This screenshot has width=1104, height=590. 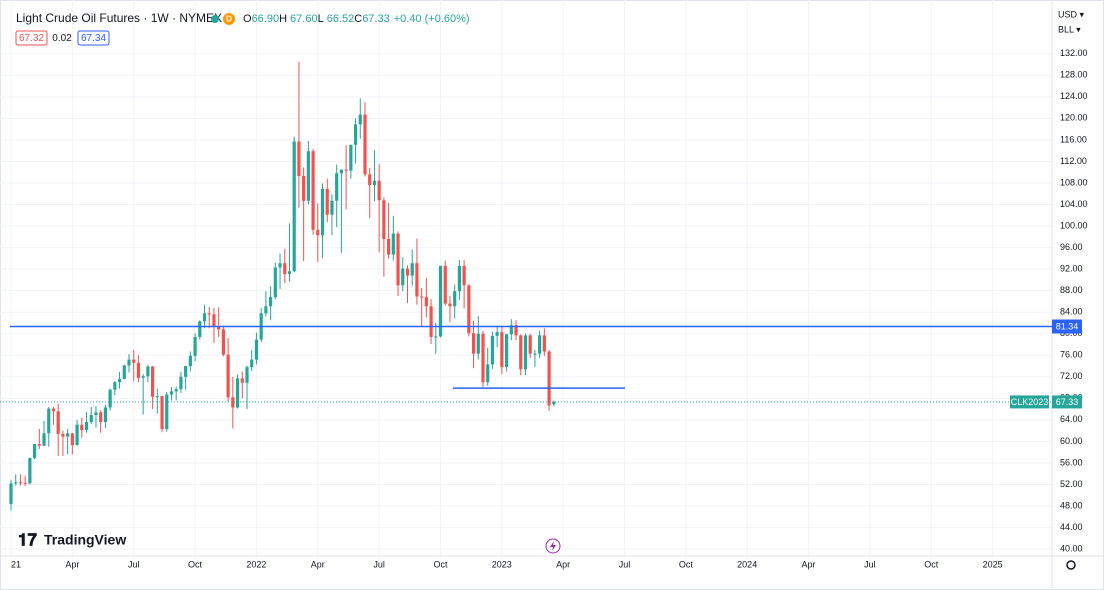 I want to click on x-tick-label: Oct, so click(x=686, y=564).